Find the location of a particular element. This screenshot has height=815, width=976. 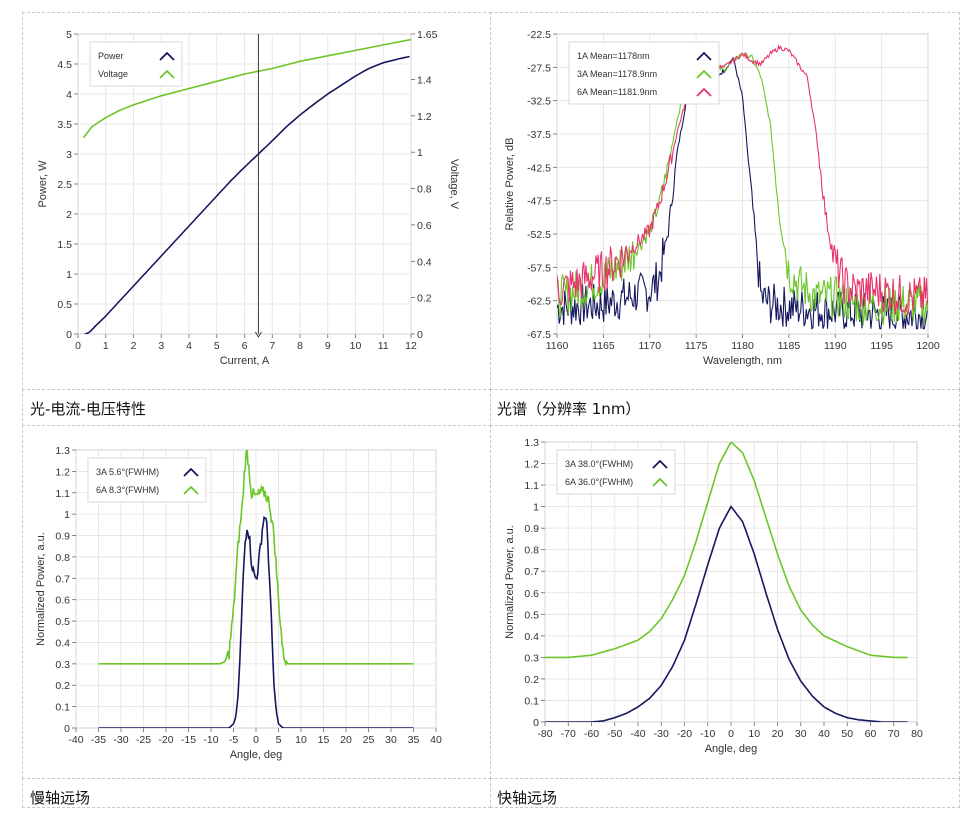

x-tick-label: 0 is located at coordinates (78, 346).